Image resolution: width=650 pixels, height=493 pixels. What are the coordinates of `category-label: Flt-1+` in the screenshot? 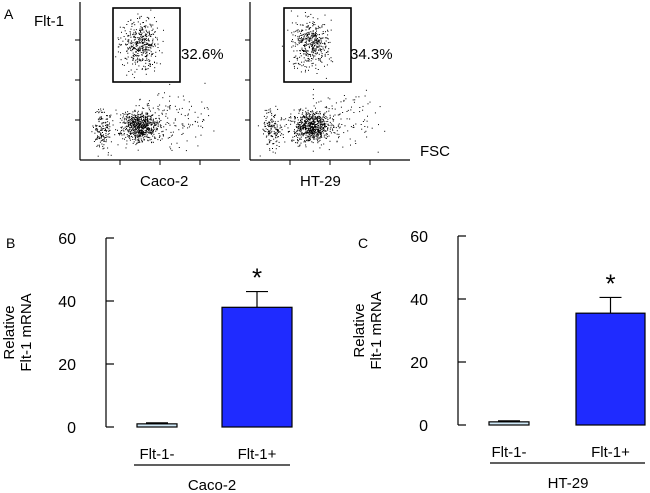 It's located at (257, 454).